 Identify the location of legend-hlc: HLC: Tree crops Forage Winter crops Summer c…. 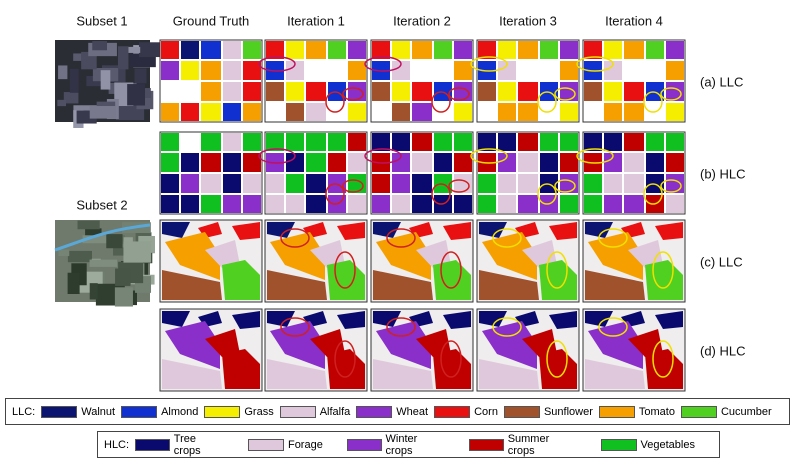
(408, 444).